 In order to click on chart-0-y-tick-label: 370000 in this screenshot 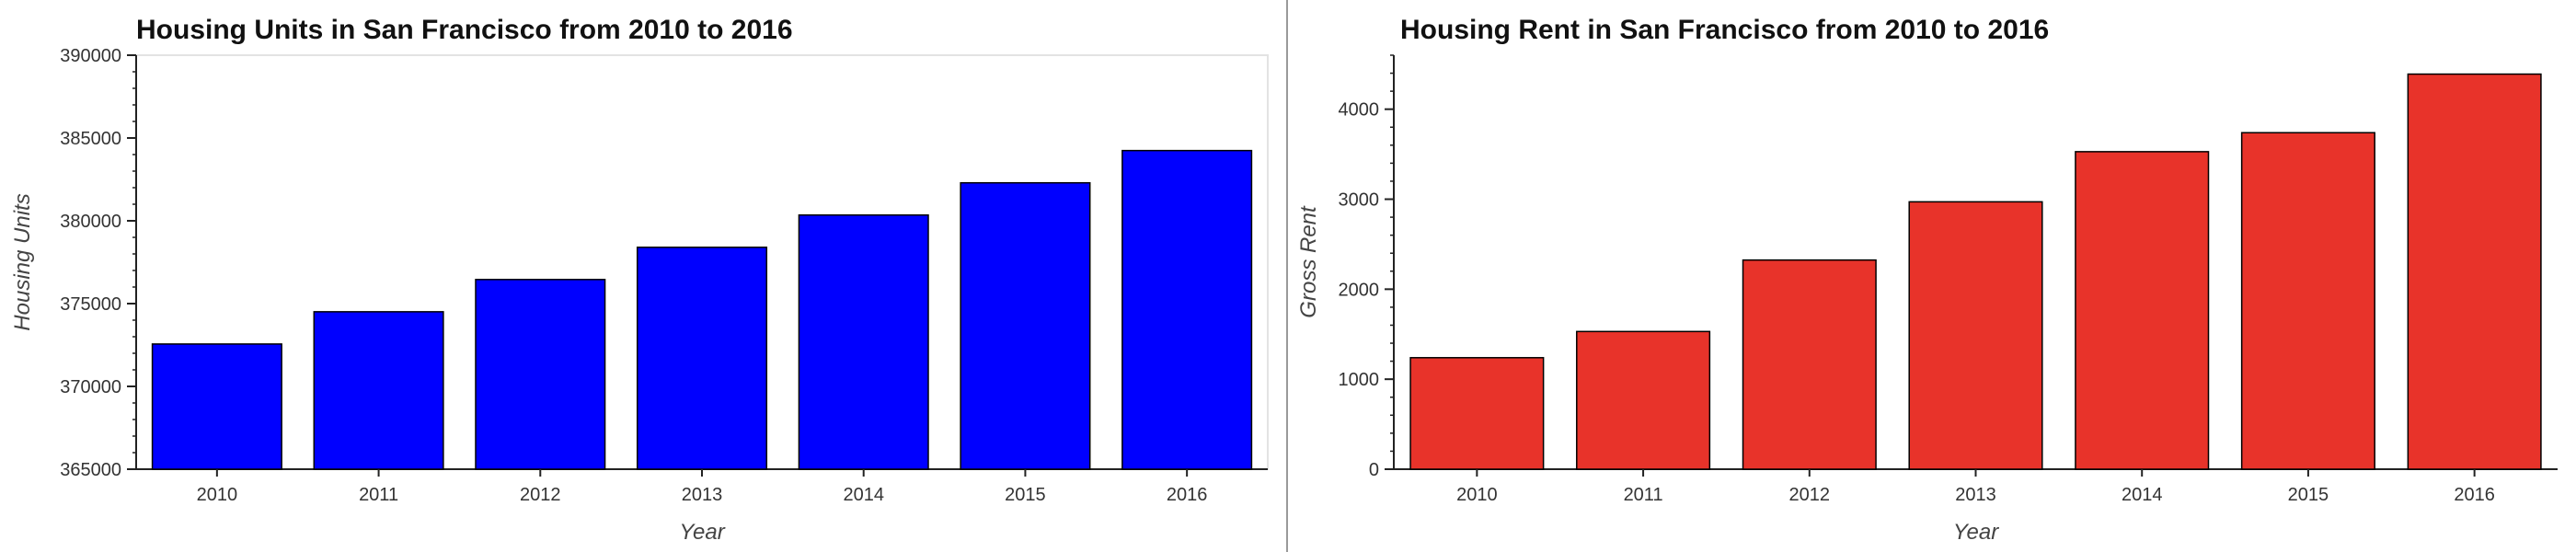, I will do `click(90, 387)`.